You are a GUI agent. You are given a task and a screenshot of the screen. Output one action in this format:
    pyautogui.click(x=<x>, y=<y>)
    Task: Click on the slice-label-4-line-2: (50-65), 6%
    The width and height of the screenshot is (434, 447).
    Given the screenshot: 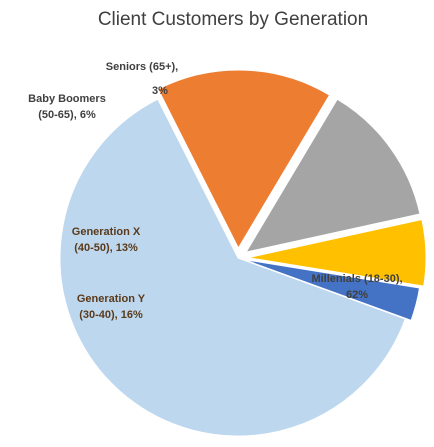 What is the action you would take?
    pyautogui.click(x=67, y=115)
    